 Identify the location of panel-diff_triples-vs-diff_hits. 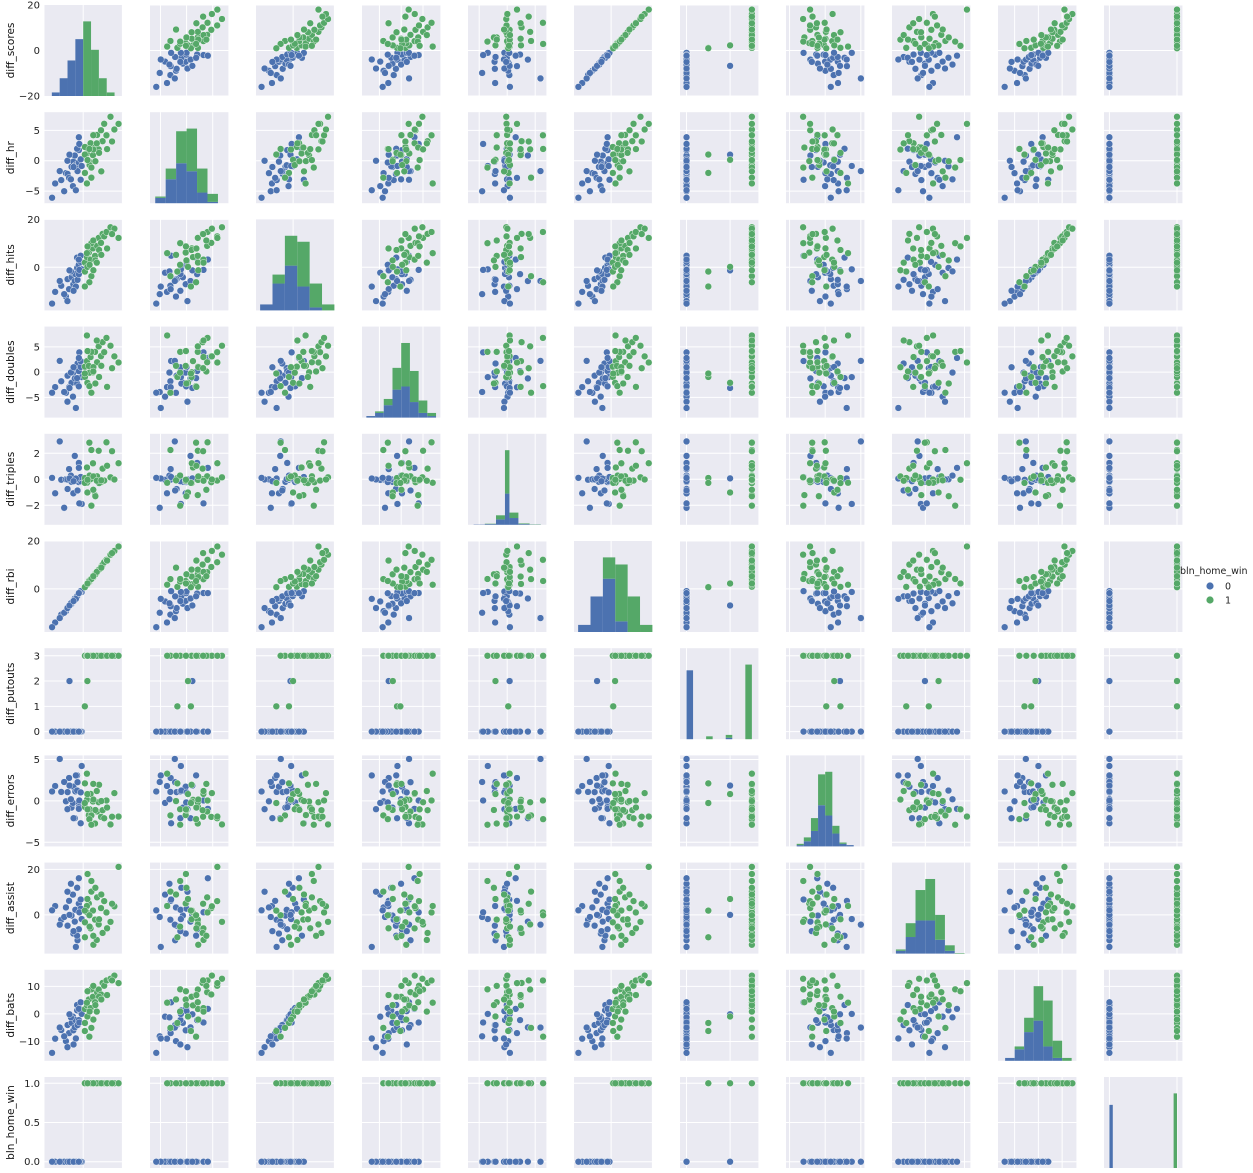
(295, 479).